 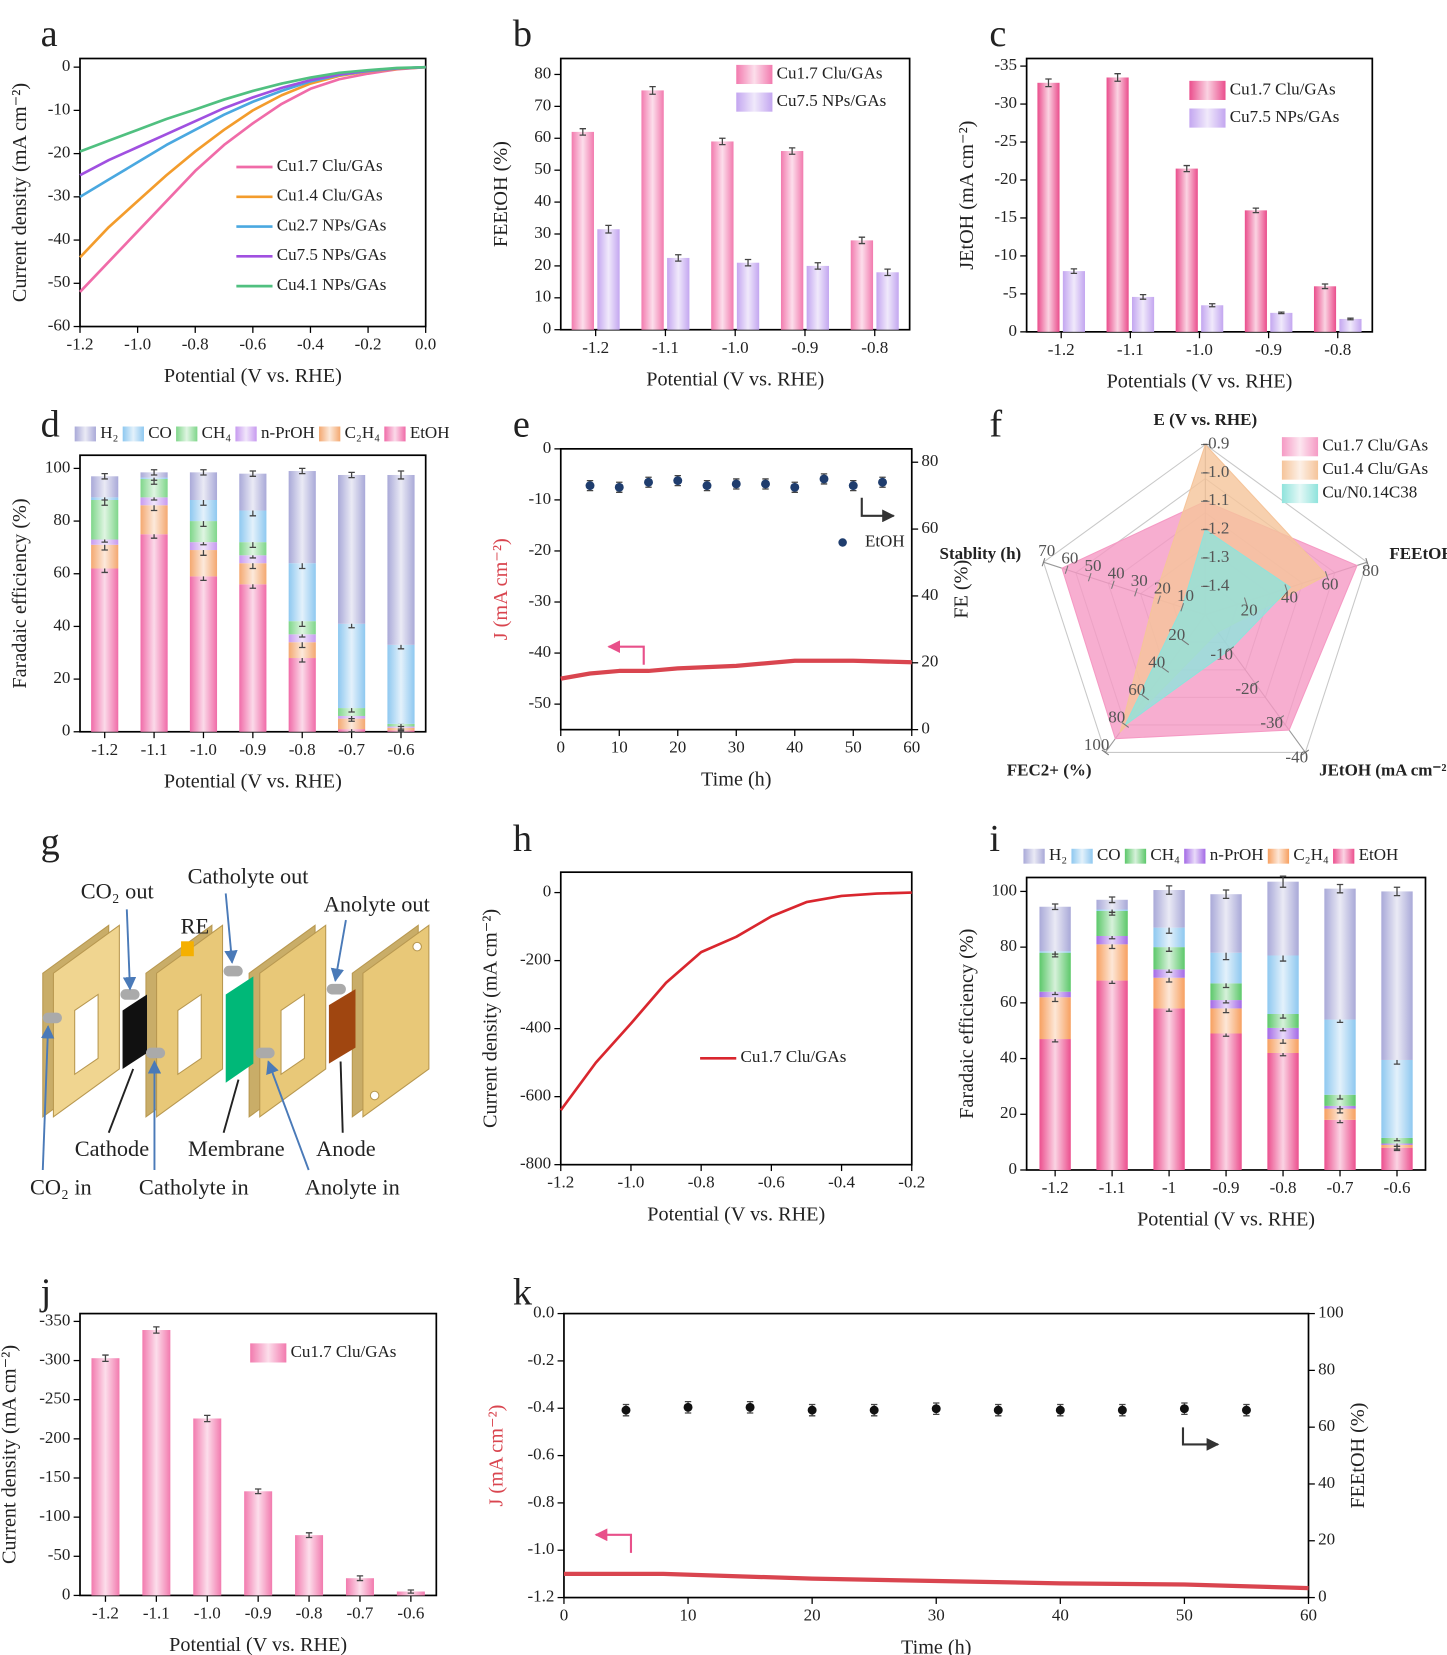 I want to click on plates, so click(x=236, y=1021).